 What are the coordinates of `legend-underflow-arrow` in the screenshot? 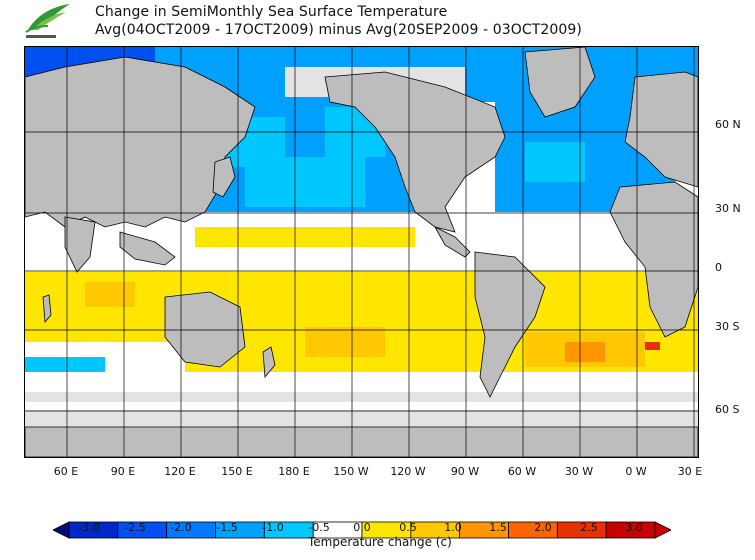 It's located at (61, 530).